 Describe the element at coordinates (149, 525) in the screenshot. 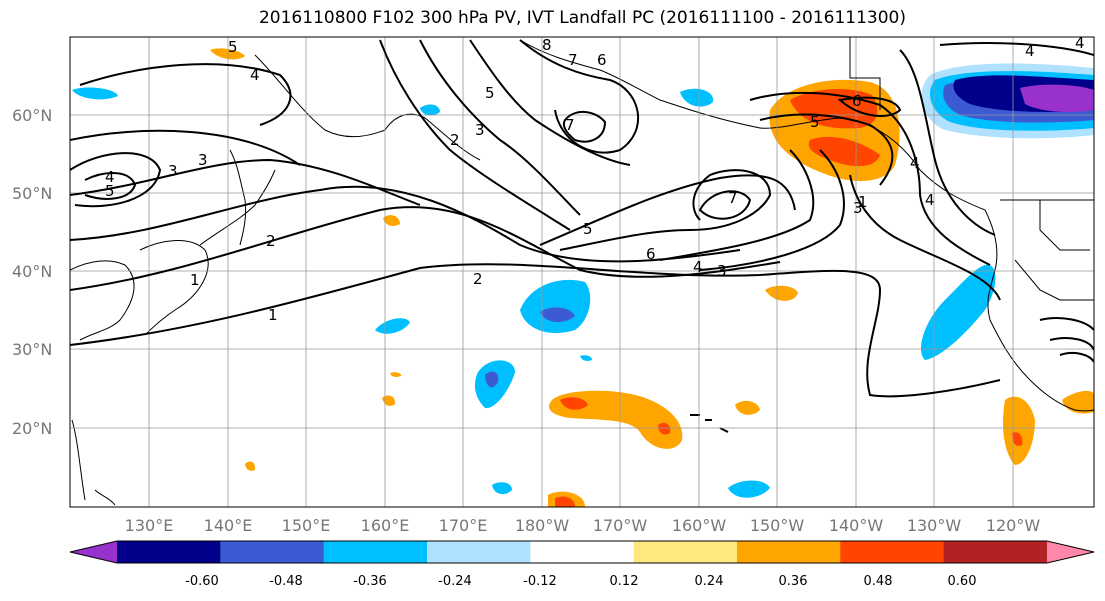

I see `lon-label: 130°E` at that location.